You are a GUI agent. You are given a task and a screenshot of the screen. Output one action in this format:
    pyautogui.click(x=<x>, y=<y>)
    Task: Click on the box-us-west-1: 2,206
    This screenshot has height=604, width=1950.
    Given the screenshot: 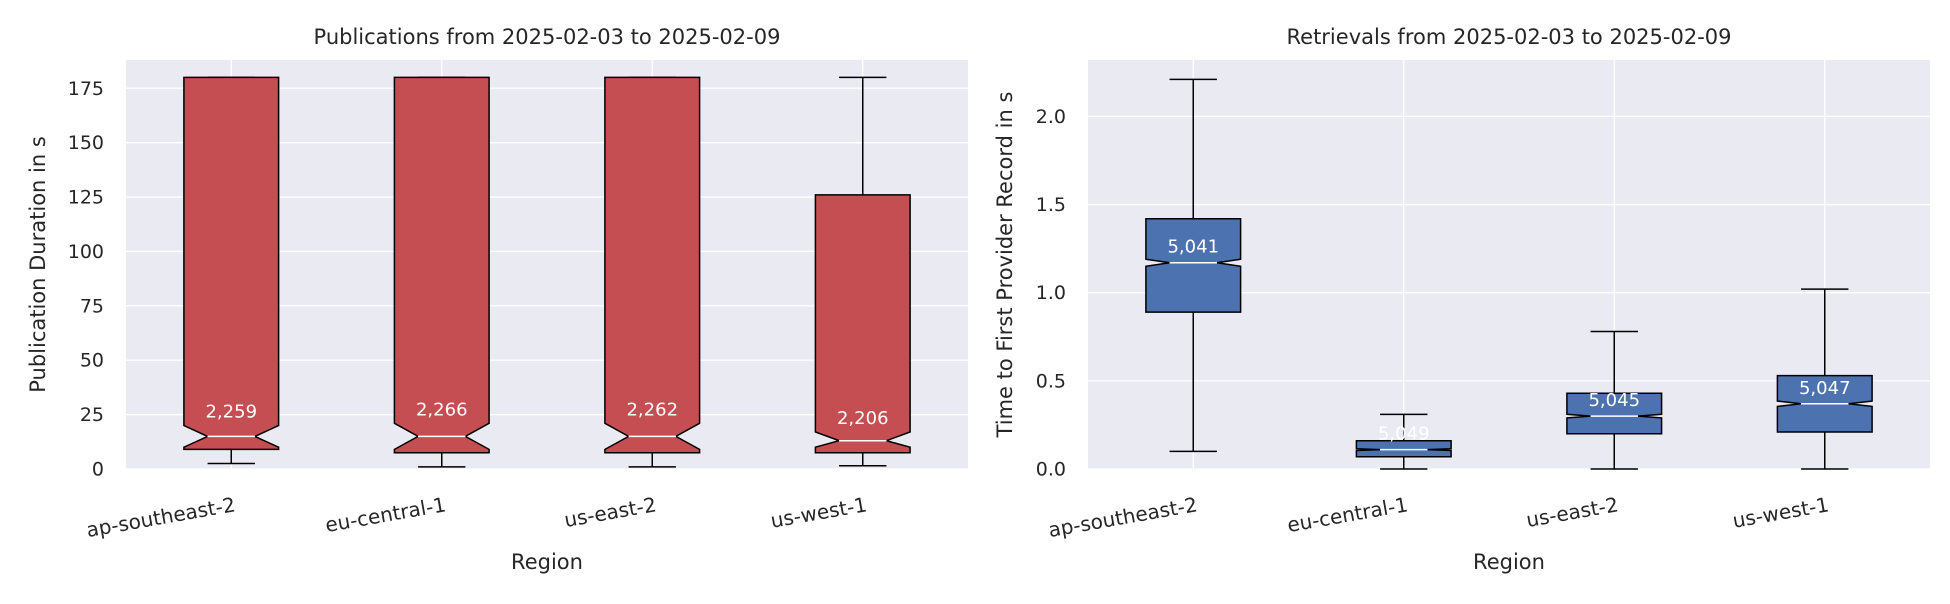 What is the action you would take?
    pyautogui.click(x=862, y=271)
    